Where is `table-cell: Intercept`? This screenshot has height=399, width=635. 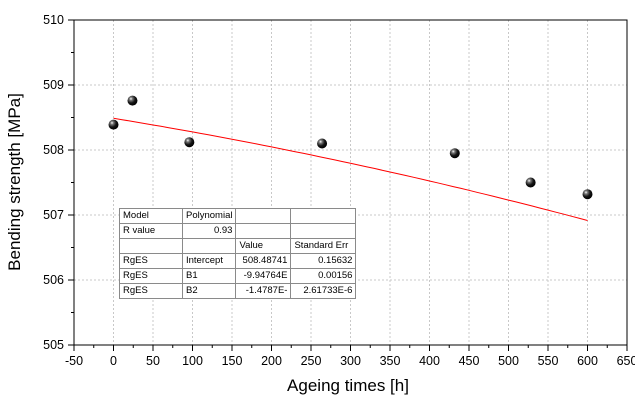 table-cell: Intercept is located at coordinates (209, 261).